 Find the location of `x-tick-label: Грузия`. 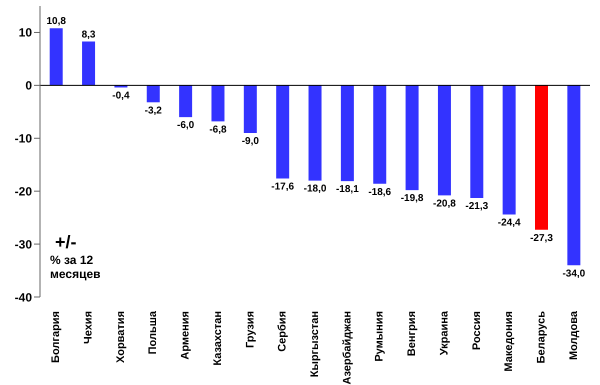

x-tick-label: Грузия is located at coordinates (250, 329).